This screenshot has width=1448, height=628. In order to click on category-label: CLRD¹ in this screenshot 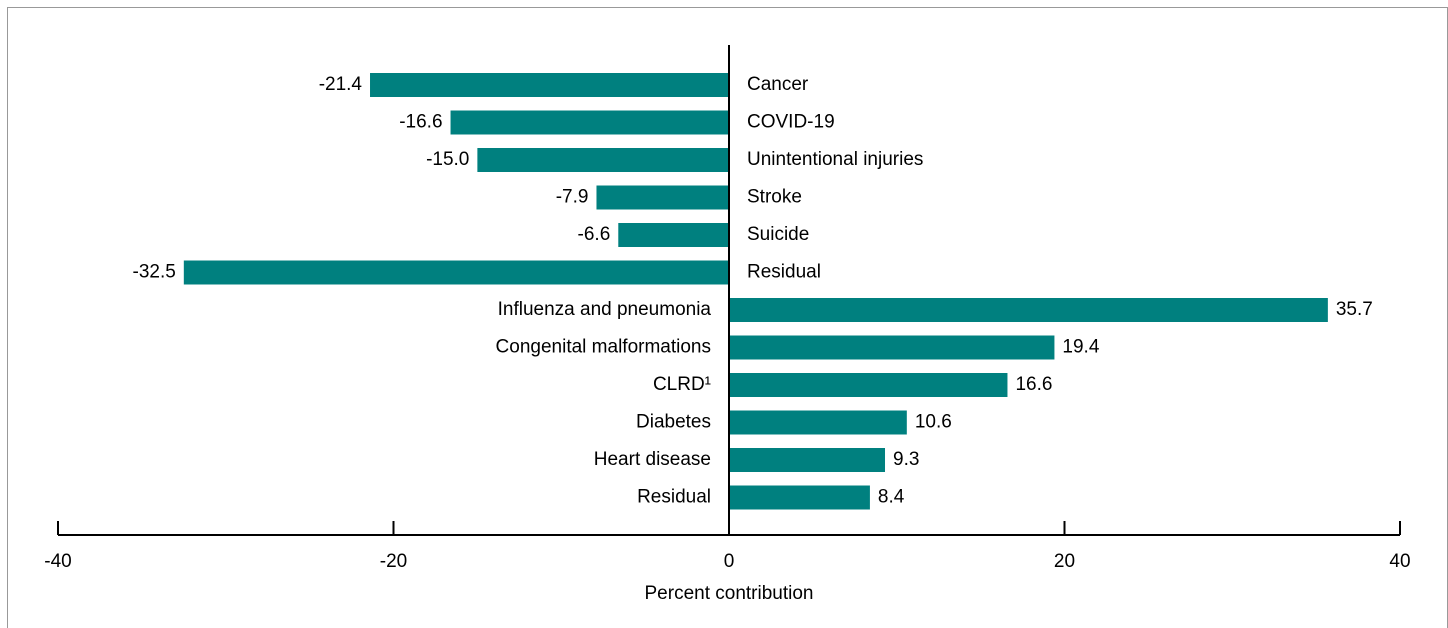, I will do `click(682, 384)`.